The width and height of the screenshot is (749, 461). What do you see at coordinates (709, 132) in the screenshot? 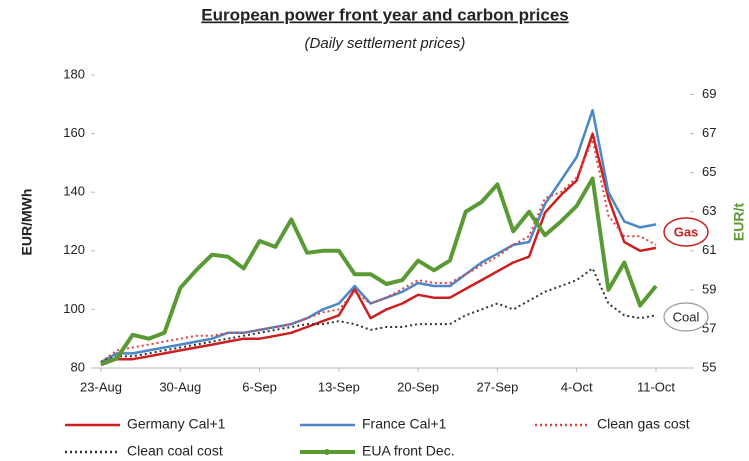
I see `y2-tick-label: 67` at bounding box center [709, 132].